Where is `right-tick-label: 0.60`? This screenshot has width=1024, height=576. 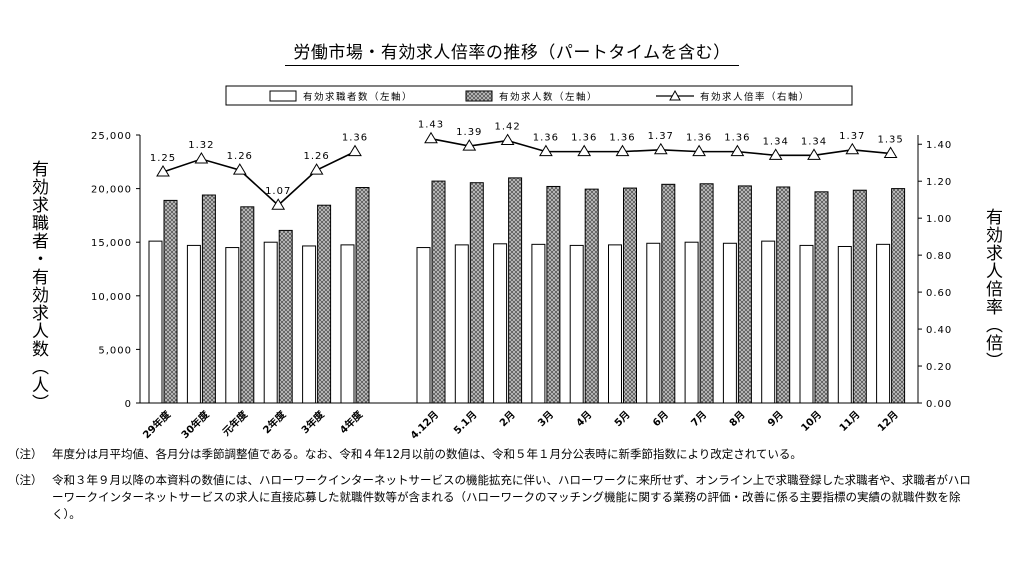 right-tick-label: 0.60 is located at coordinates (939, 293).